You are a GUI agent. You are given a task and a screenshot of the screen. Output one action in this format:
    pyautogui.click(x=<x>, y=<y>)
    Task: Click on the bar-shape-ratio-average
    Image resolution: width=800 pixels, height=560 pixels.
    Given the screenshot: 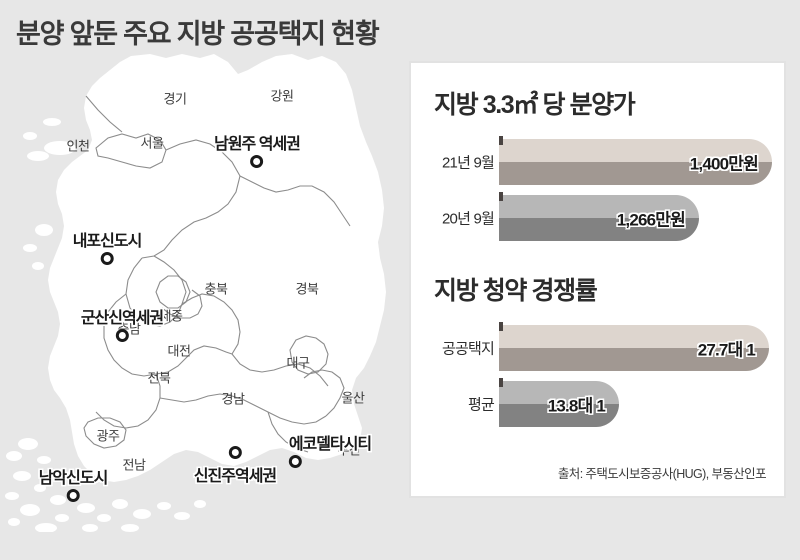 What is the action you would take?
    pyautogui.click(x=559, y=404)
    